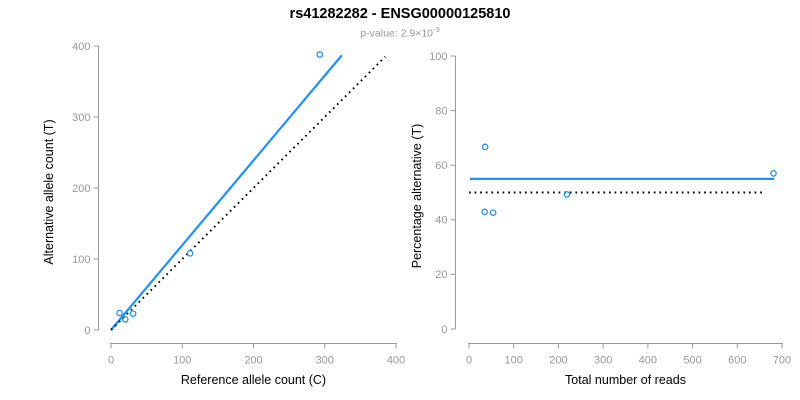  I want to click on y-axis-title: Alternative allele count (T), so click(49, 191).